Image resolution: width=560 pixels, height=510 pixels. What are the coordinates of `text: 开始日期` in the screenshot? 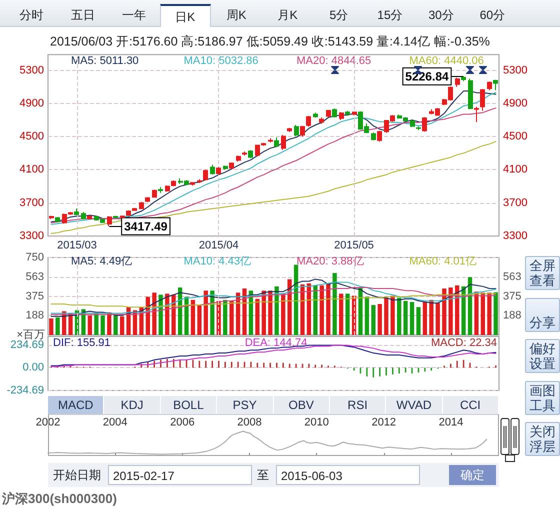 It's located at (77, 475).